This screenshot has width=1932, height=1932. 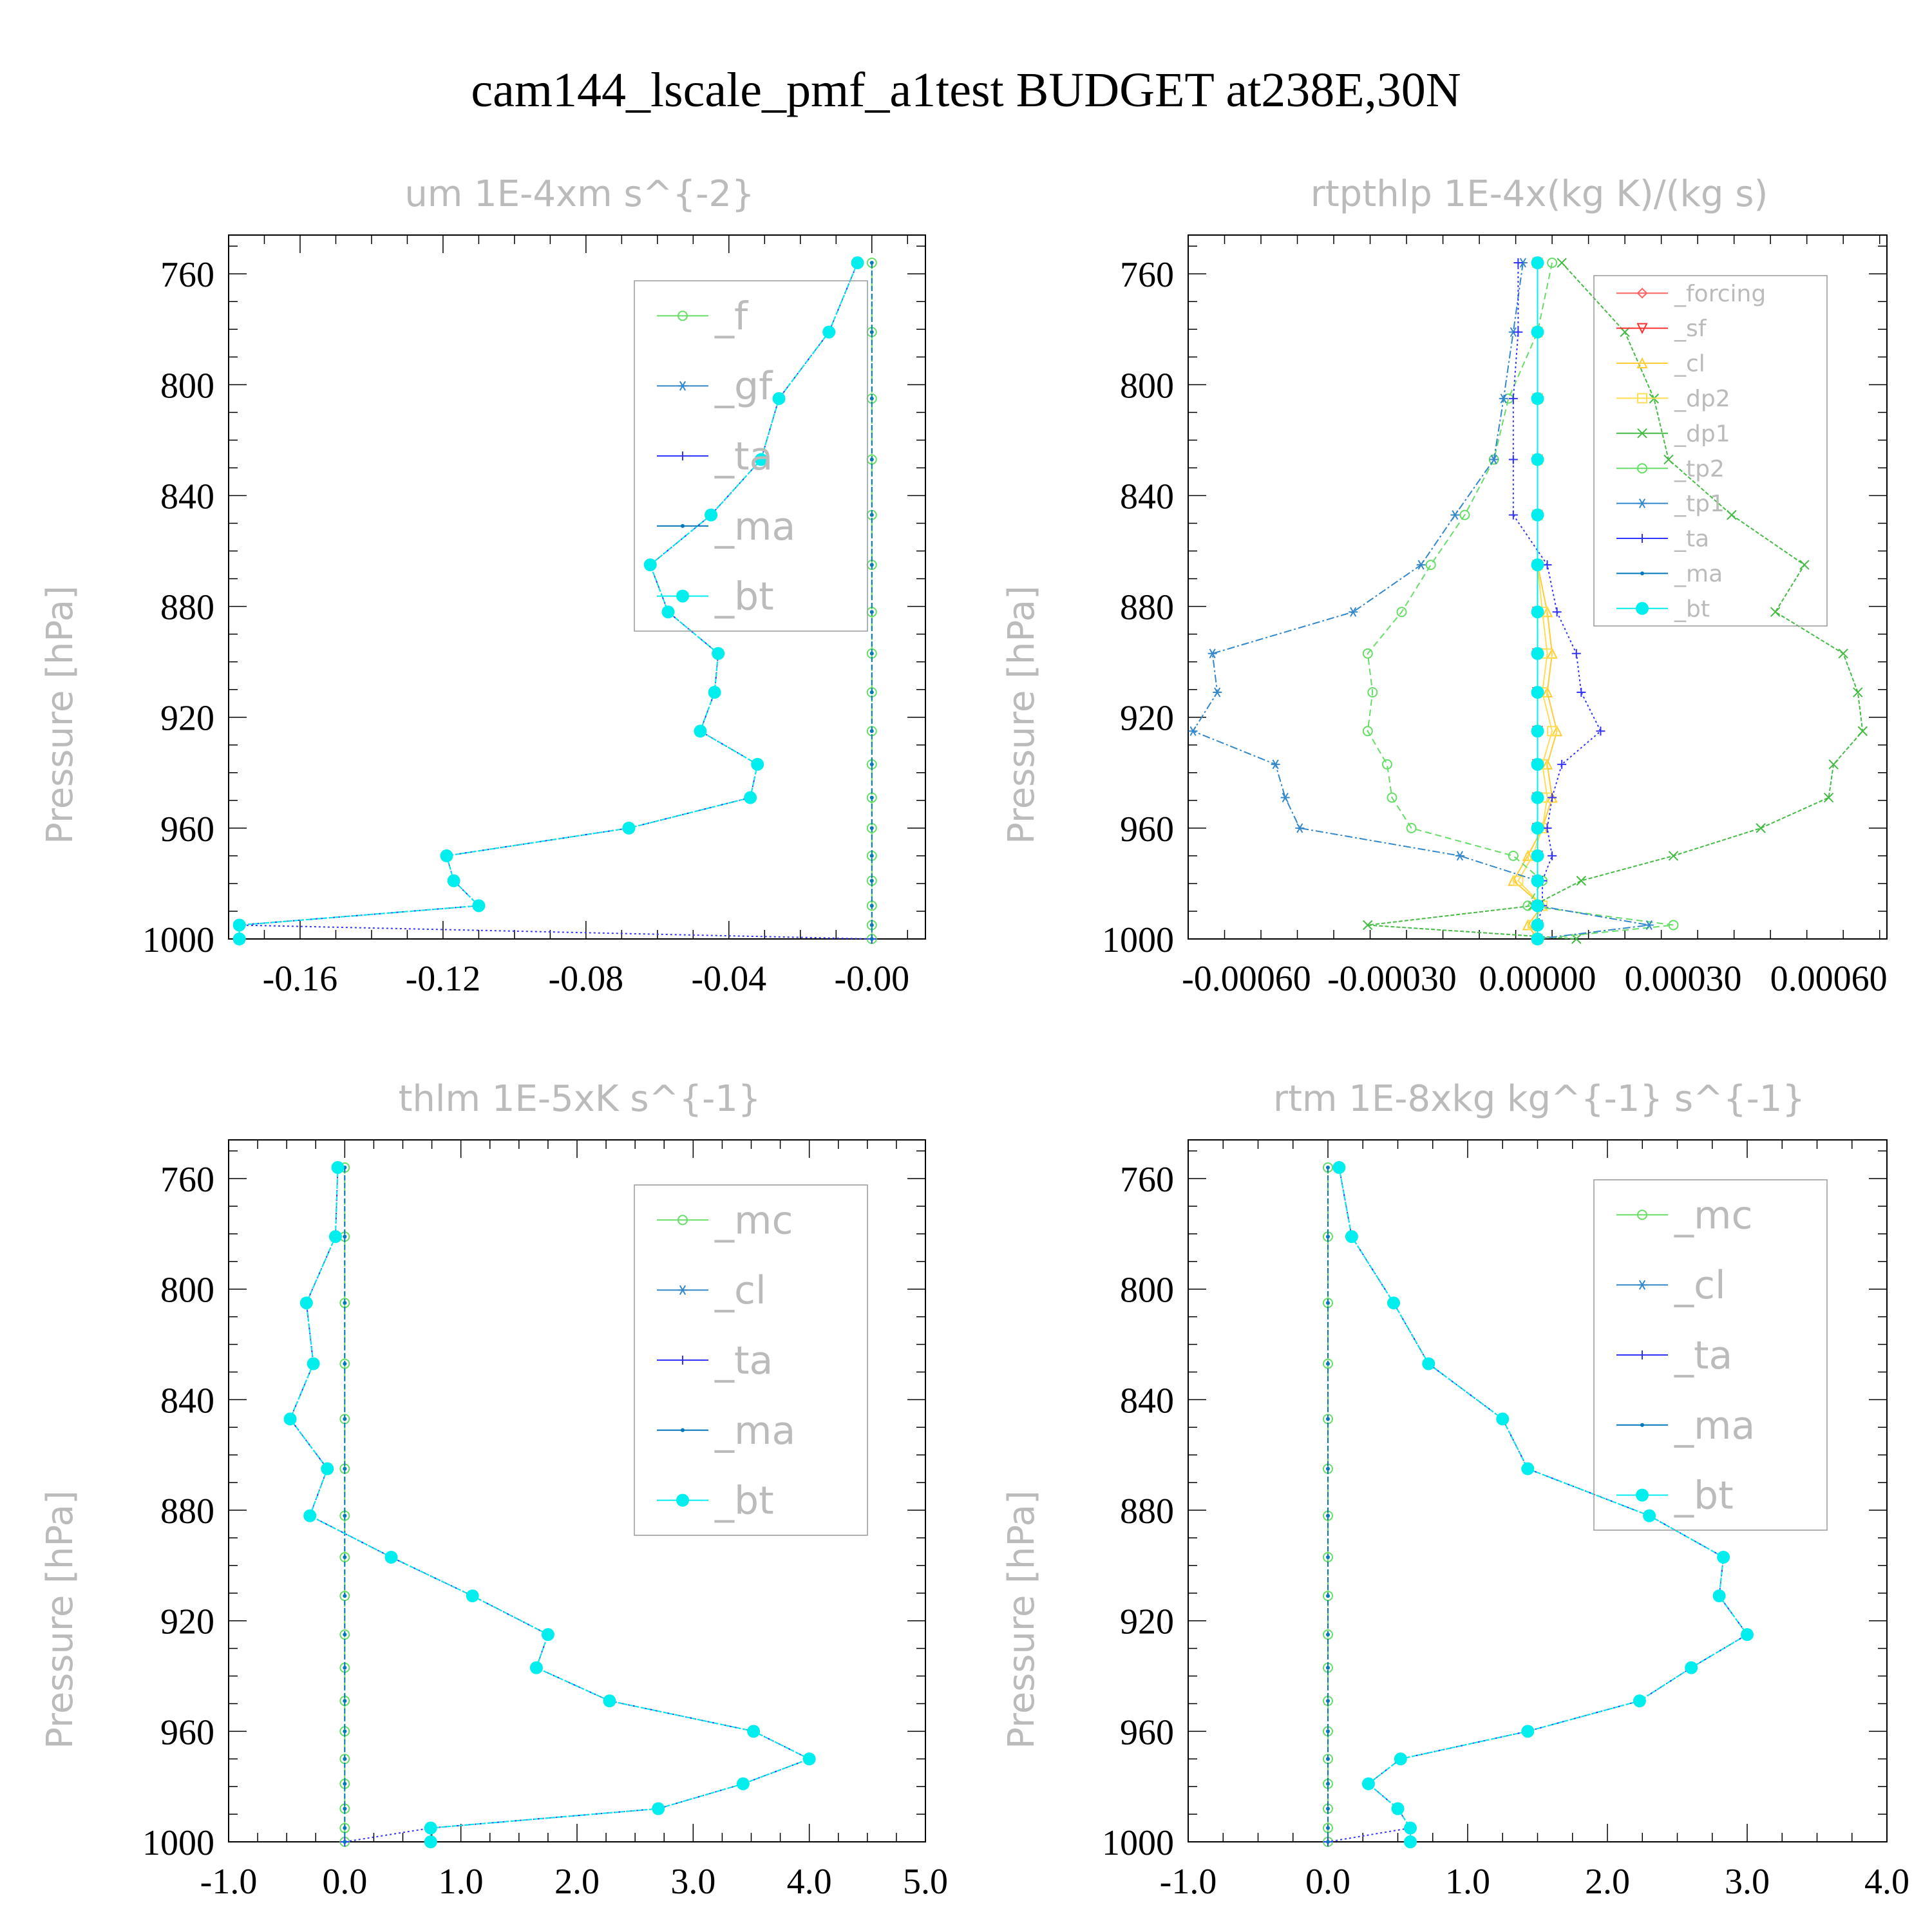 What do you see at coordinates (754, 526) in the screenshot?
I see `legend-label: _ma` at bounding box center [754, 526].